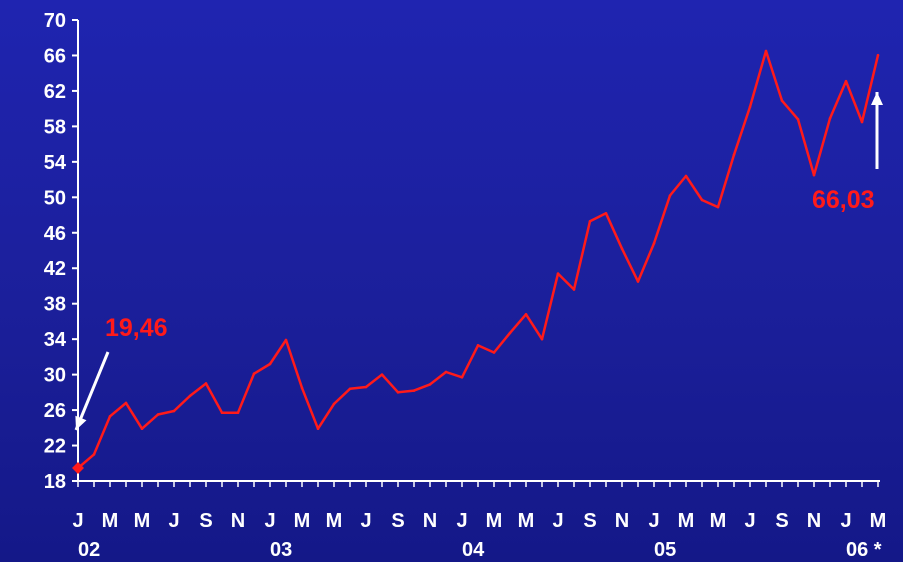 The image size is (903, 562). Describe the element at coordinates (55, 92) in the screenshot. I see `y-tick-label: 62` at that location.